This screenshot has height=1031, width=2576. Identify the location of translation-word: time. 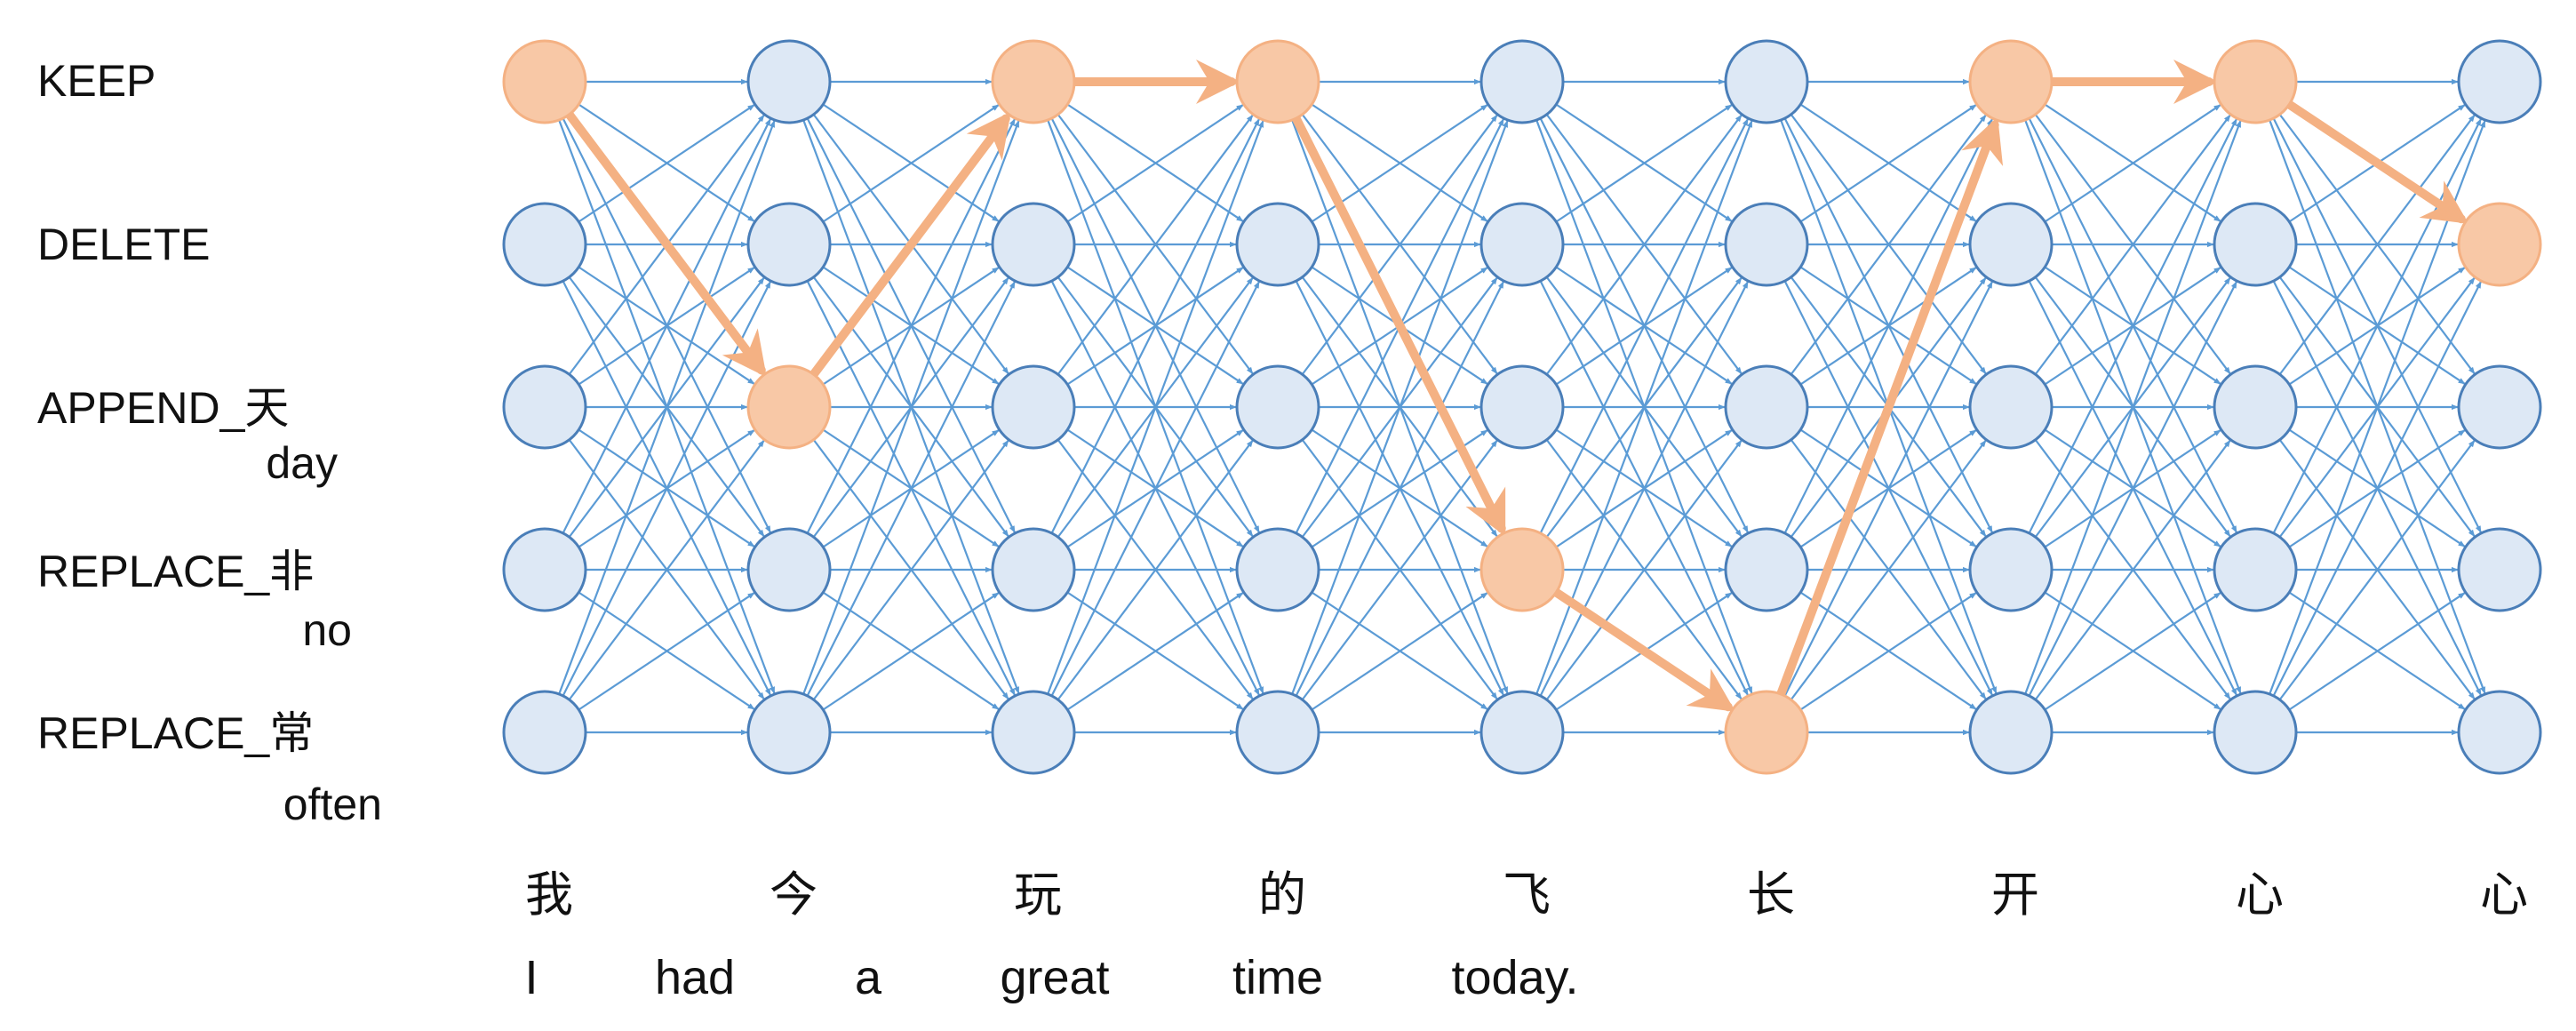
(1278, 977).